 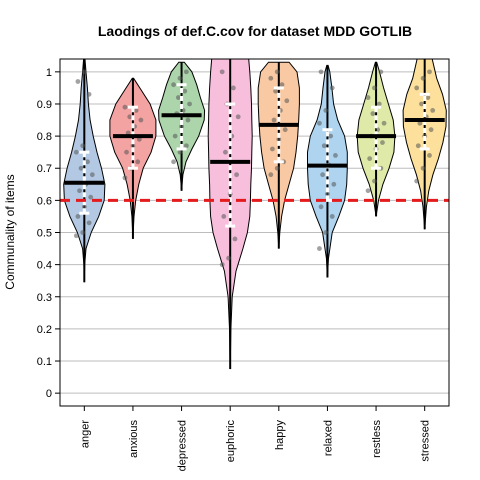 I want to click on y-tick-label-3: 0.3, so click(x=44, y=298).